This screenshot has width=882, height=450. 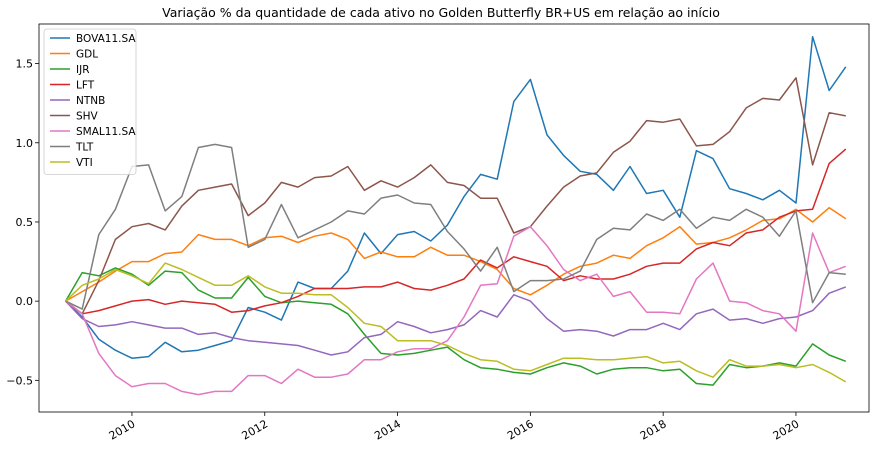 What do you see at coordinates (85, 86) in the screenshot?
I see `legend-label: LFT` at bounding box center [85, 86].